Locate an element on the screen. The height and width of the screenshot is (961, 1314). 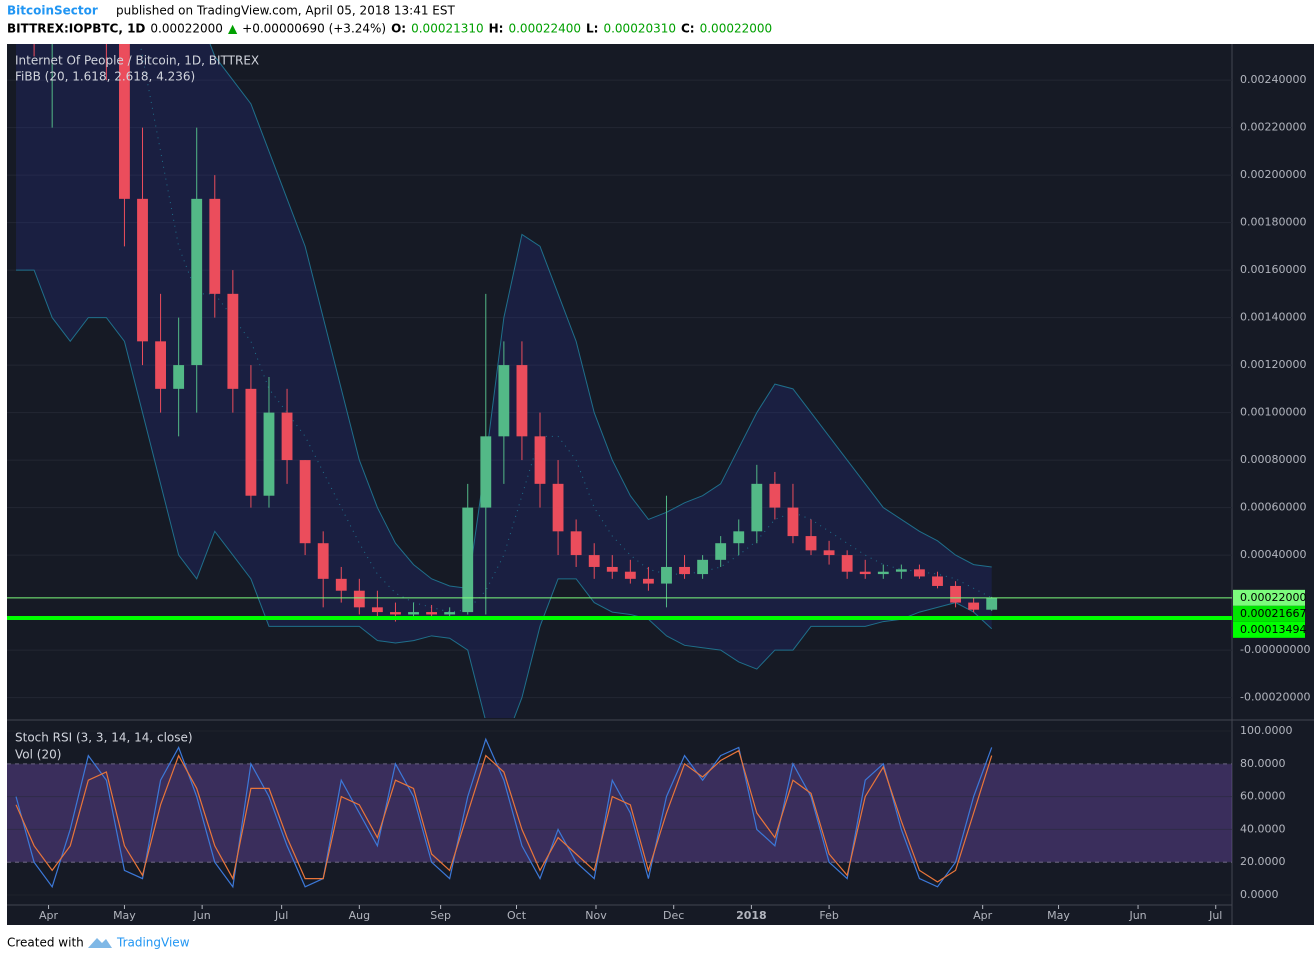
h-value: 0.00022400 is located at coordinates (544, 29).